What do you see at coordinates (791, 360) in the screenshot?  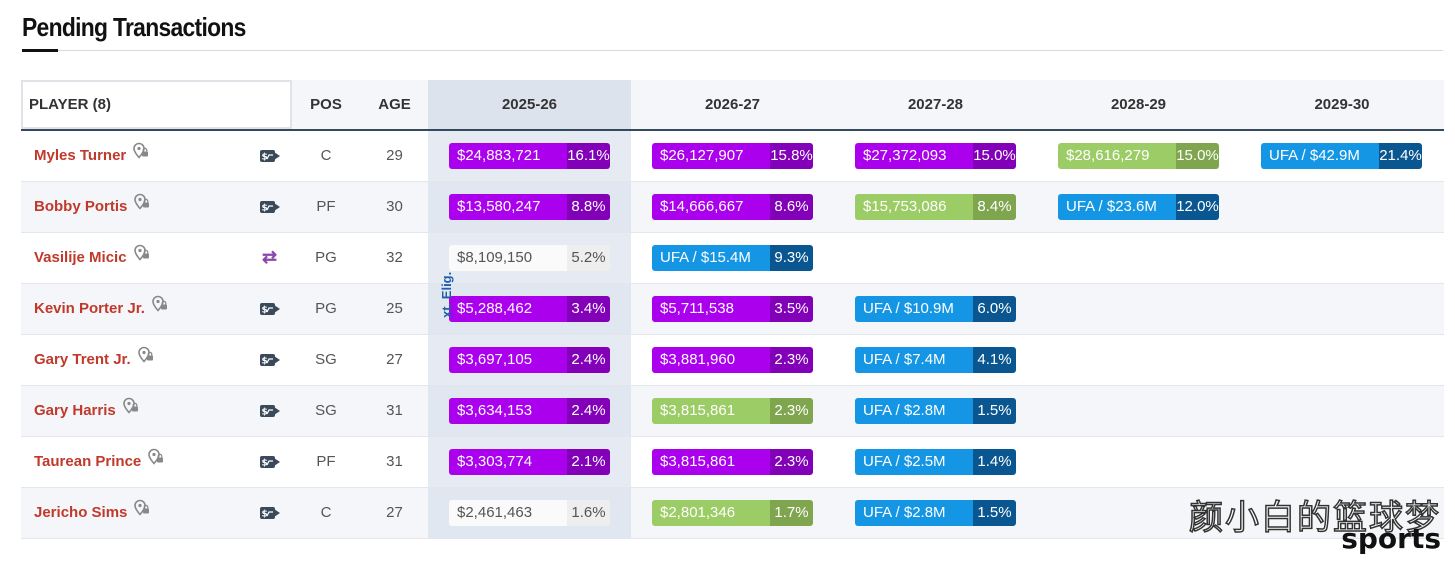 I see `cap-percent: 2.3%` at bounding box center [791, 360].